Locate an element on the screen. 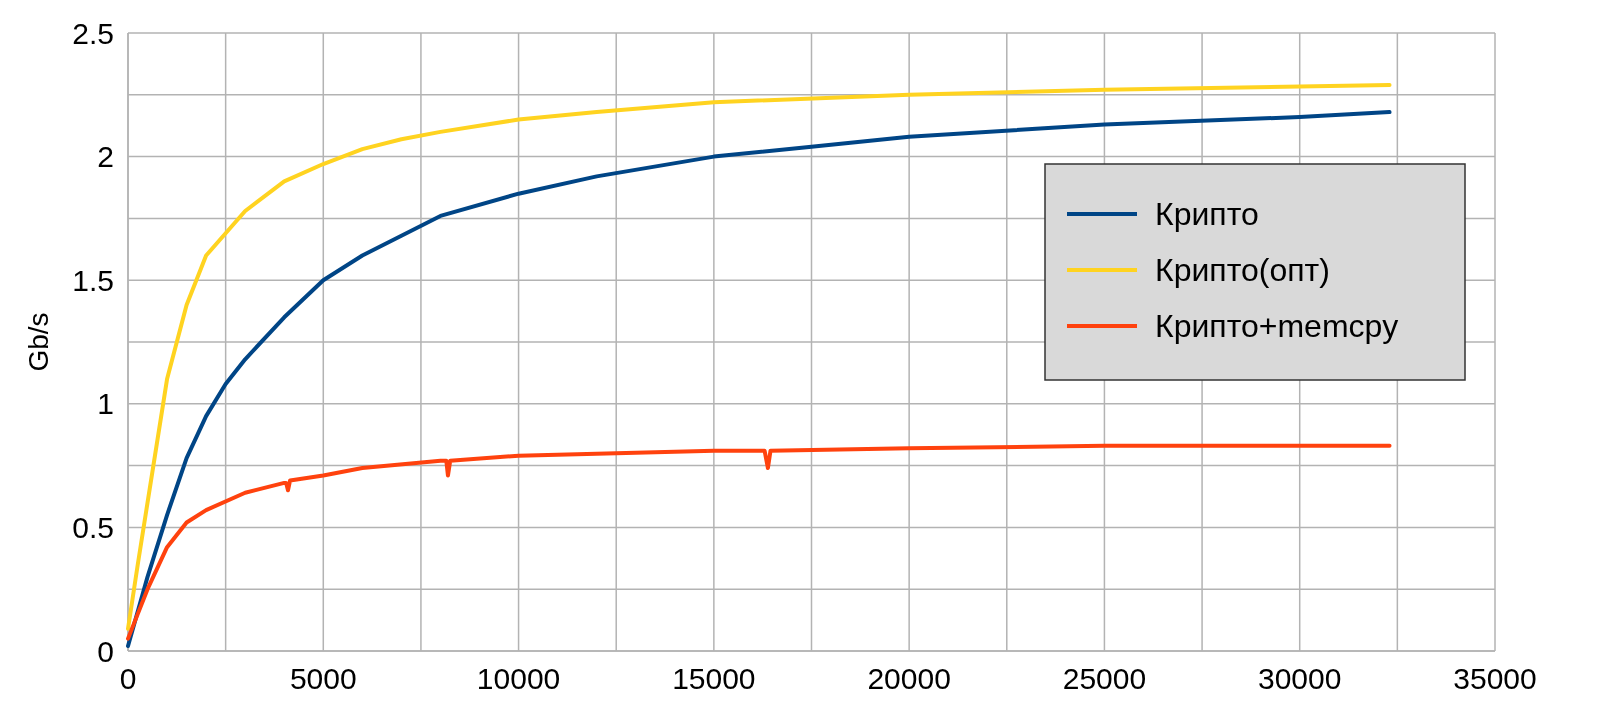  x-tick-label: 15000 is located at coordinates (714, 678).